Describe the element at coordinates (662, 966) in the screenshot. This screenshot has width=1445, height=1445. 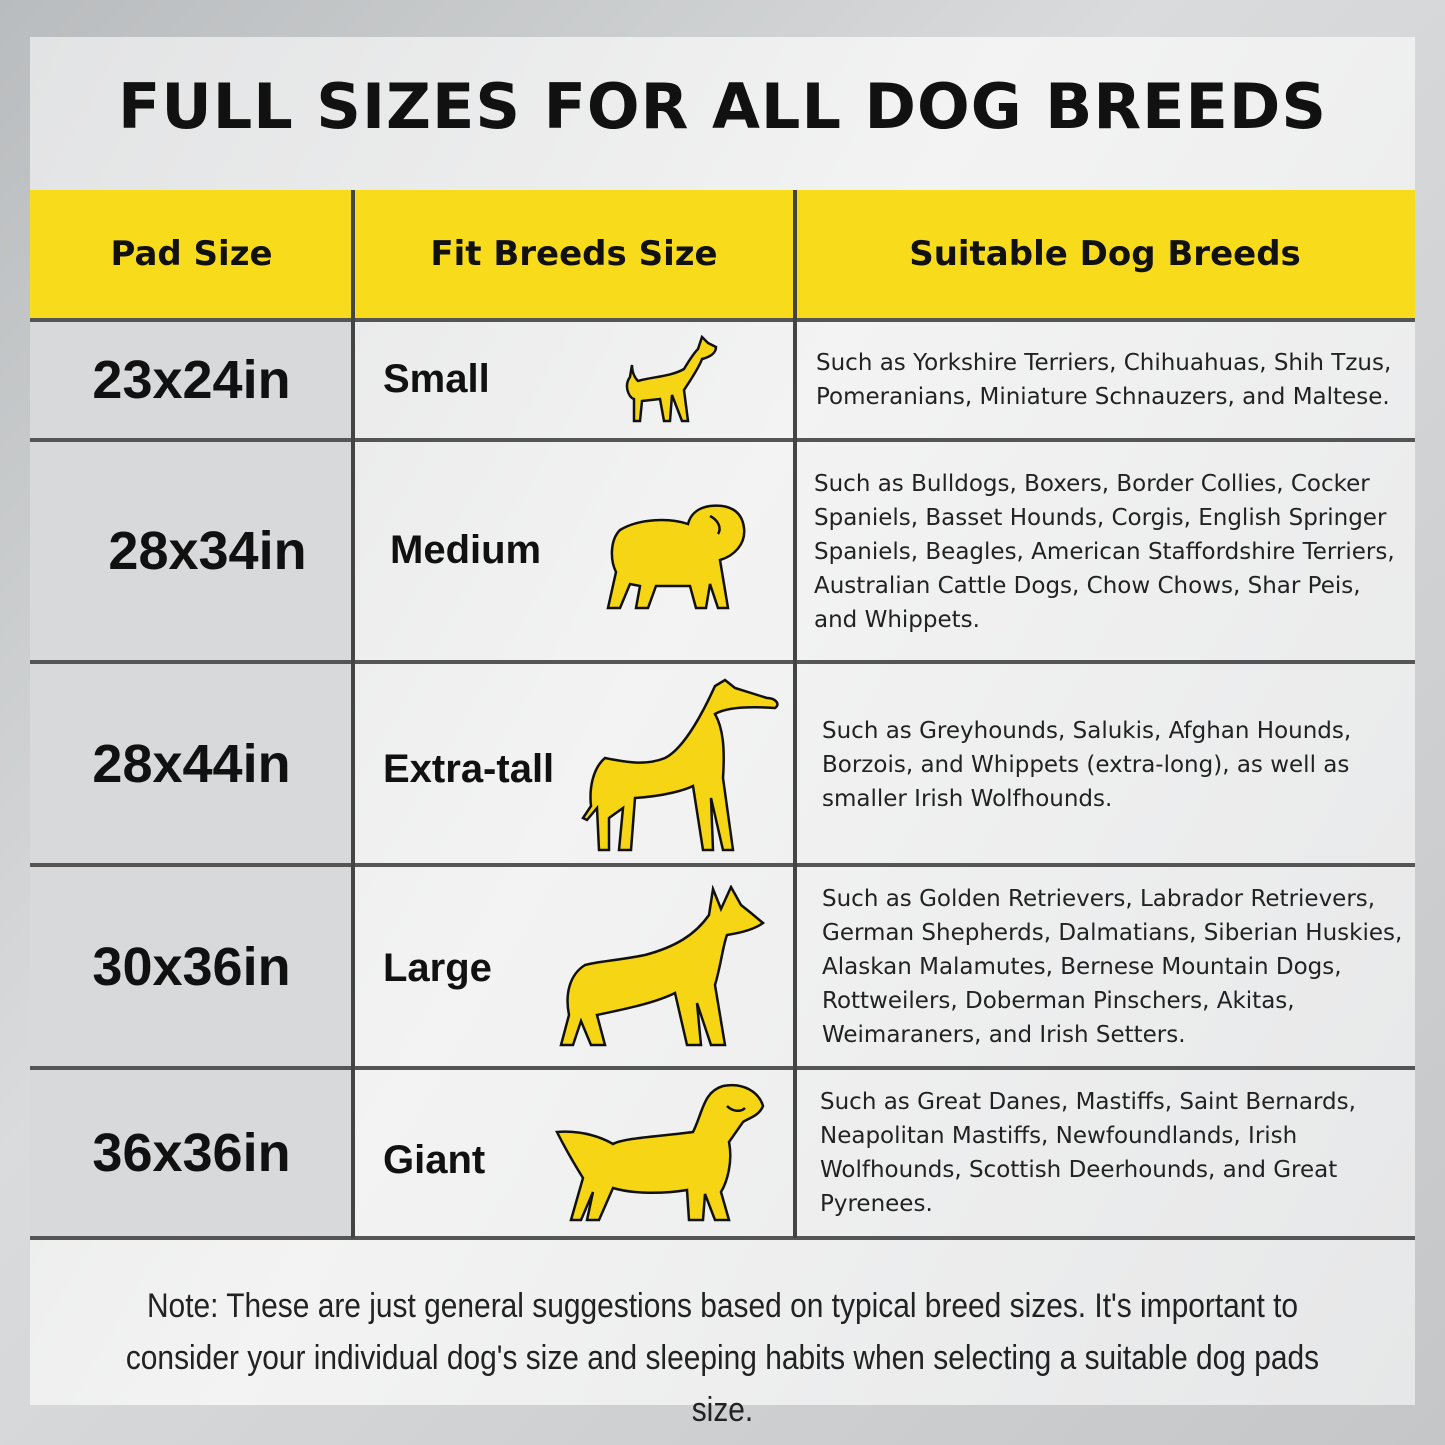
I see `shepherd-icon` at that location.